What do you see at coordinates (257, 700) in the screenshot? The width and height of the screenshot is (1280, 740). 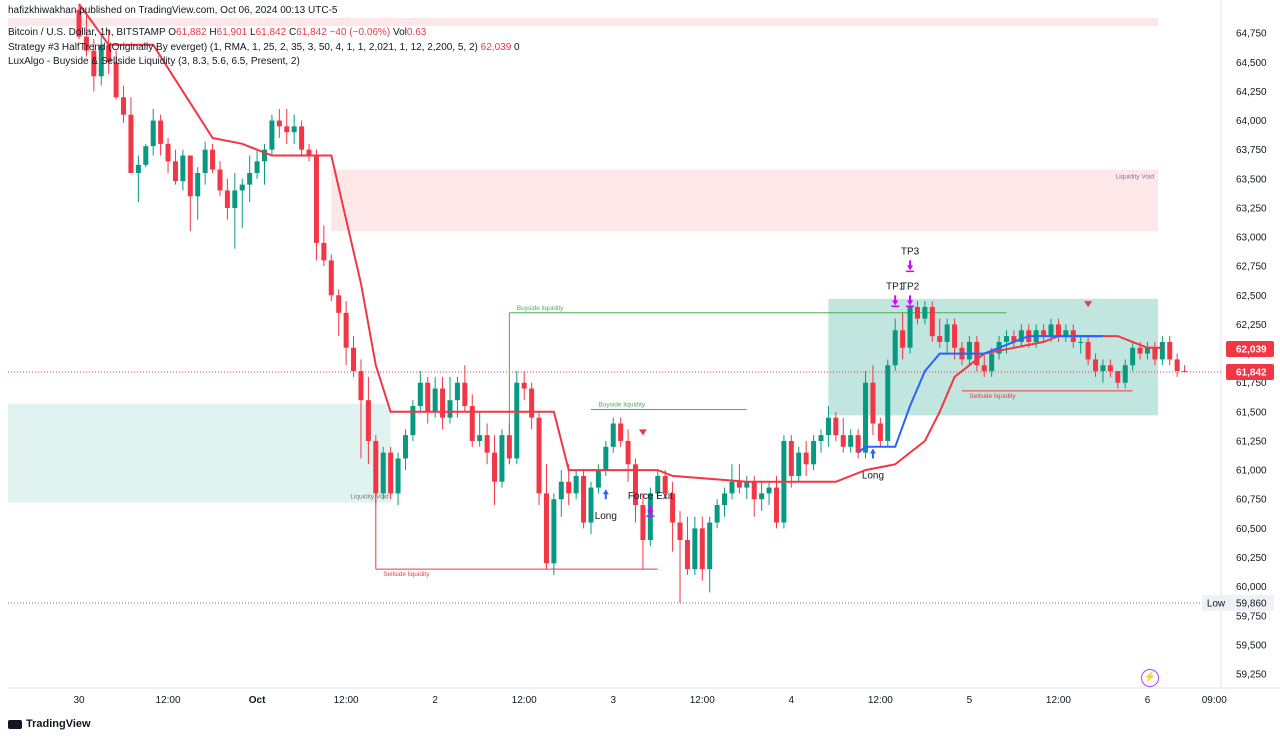 I see `x-tick-label: Oct` at bounding box center [257, 700].